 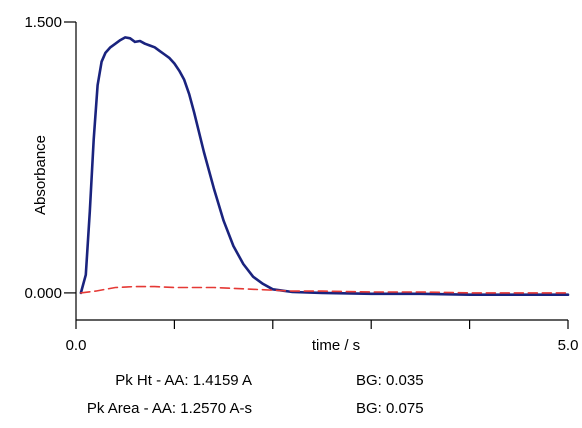 I want to click on peak-height-value: Pk Ht - AA: 1.4159 A, so click(x=183, y=380).